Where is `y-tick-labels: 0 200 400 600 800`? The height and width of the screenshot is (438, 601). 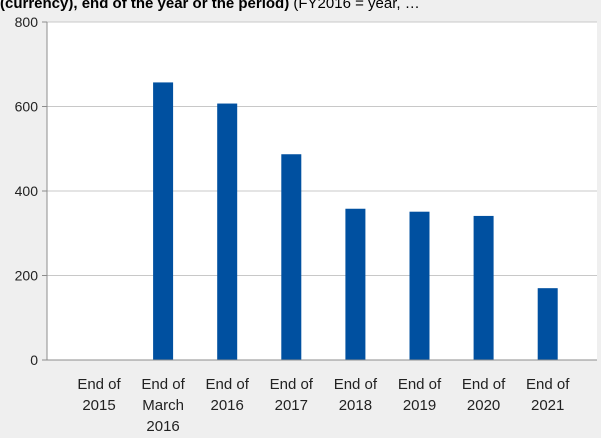
y-tick-labels: 0 200 400 600 800 is located at coordinates (27, 191).